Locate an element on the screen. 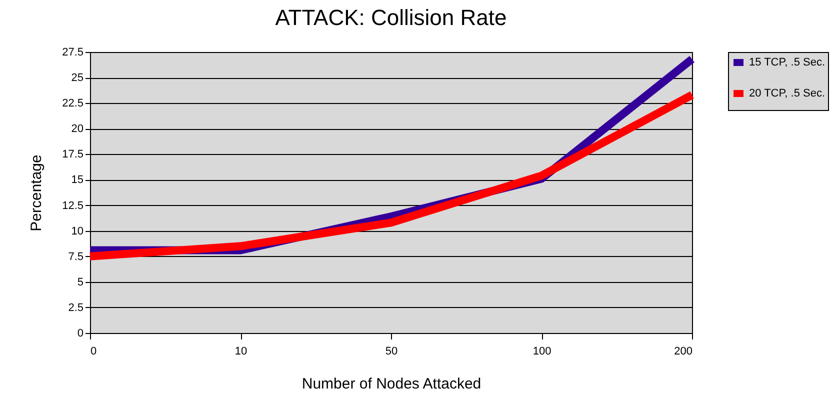 This screenshot has width=836, height=406. y-tick-label: 17.5 is located at coordinates (73, 154).